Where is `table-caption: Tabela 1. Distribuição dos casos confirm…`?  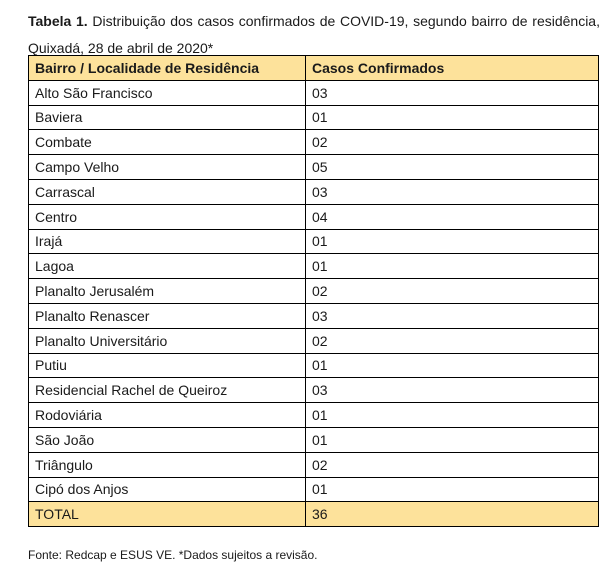 table-caption: Tabela 1. Distribuição dos casos confirm… is located at coordinates (314, 35).